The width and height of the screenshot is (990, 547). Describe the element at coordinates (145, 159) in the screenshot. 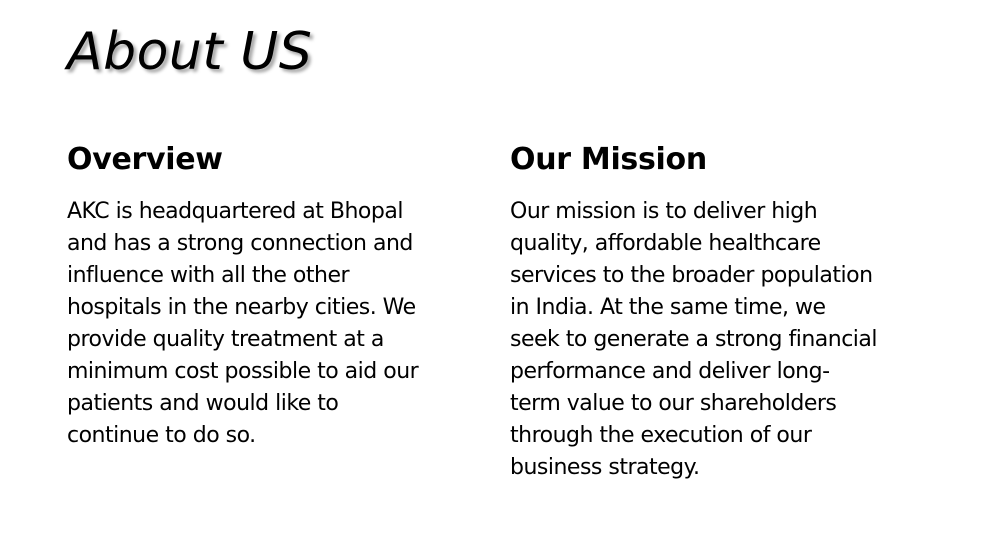

I see `overview-heading: Overview` at that location.